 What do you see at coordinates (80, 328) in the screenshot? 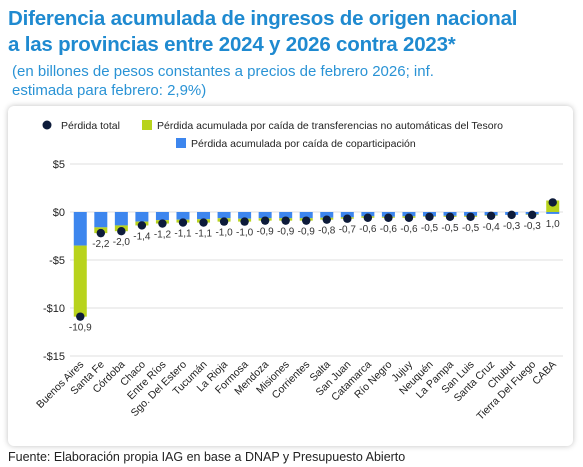
I see `data-label: -10,9` at bounding box center [80, 328].